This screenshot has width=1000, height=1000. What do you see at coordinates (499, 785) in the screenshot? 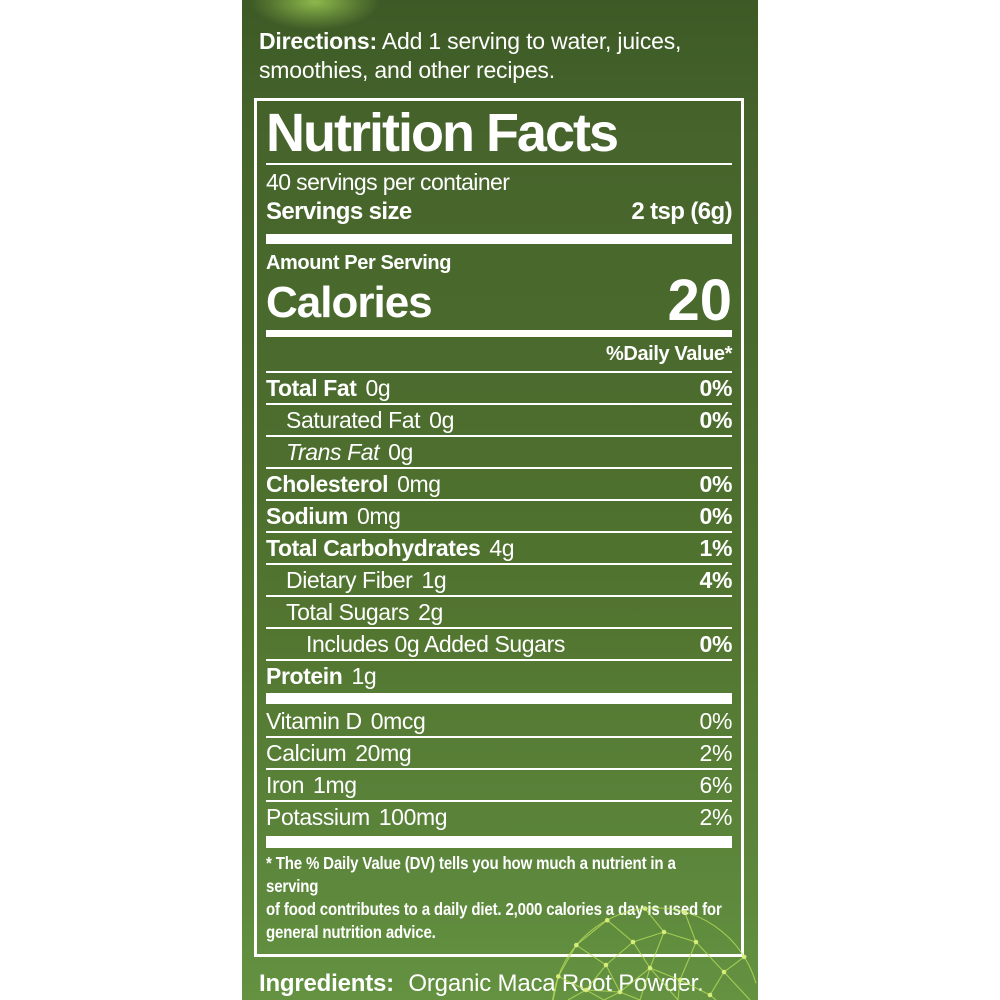
I see `nutrient-row: Iron 1mg 6%` at bounding box center [499, 785].